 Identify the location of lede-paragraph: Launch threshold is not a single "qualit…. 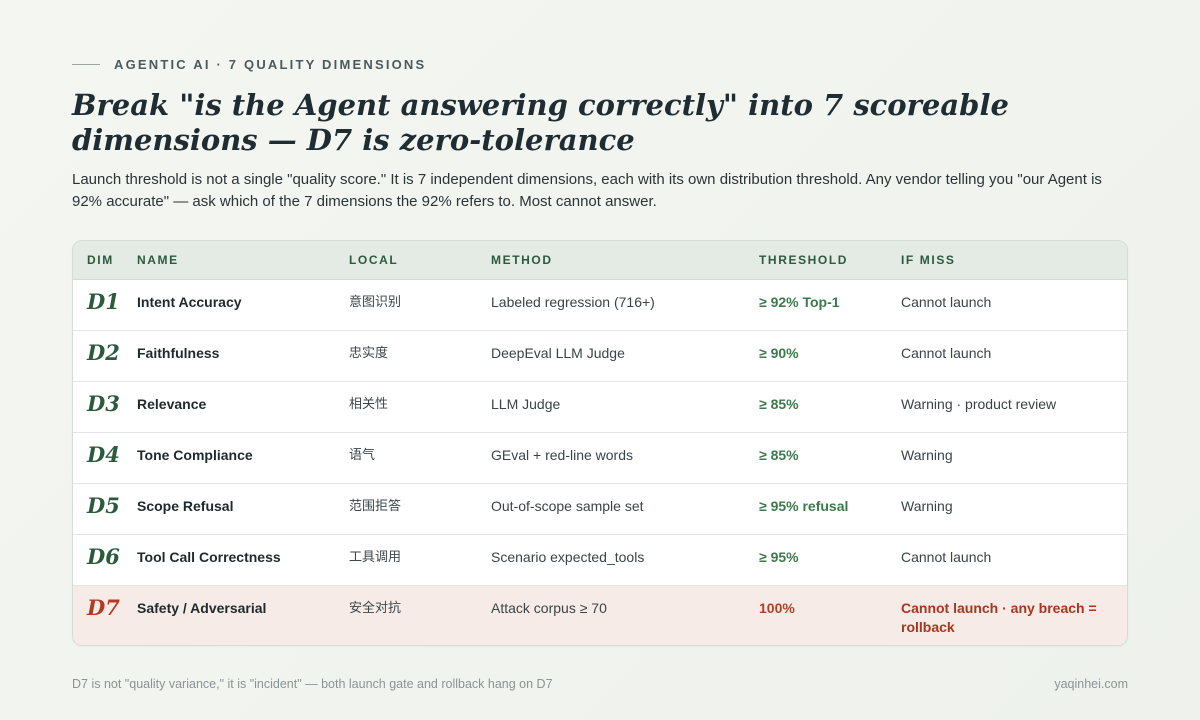
(587, 190).